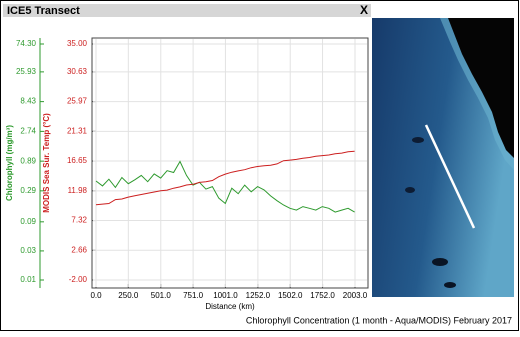 The height and width of the screenshot is (337, 520). Describe the element at coordinates (79, 220) in the screenshot. I see `y2-tick-label: 7.32` at that location.